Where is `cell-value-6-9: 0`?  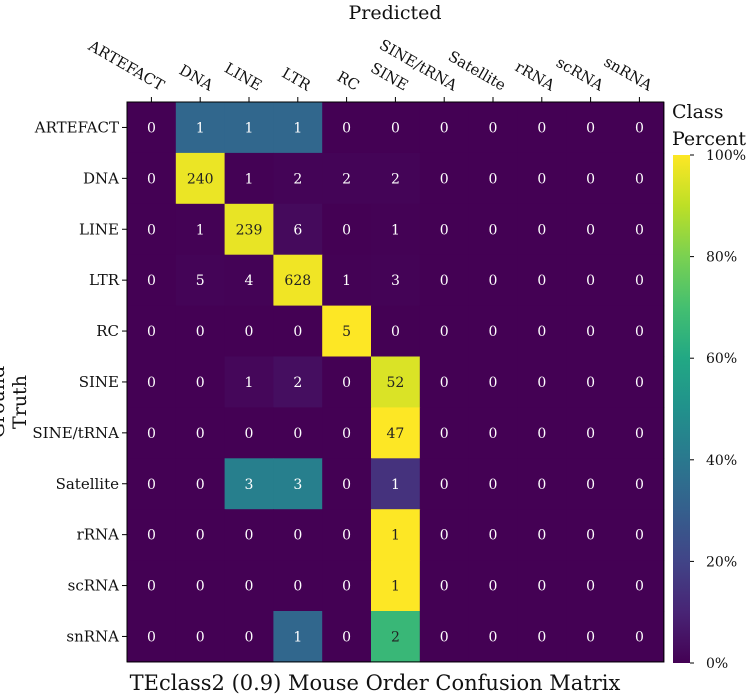
cell-value-6-9: 0 is located at coordinates (590, 434).